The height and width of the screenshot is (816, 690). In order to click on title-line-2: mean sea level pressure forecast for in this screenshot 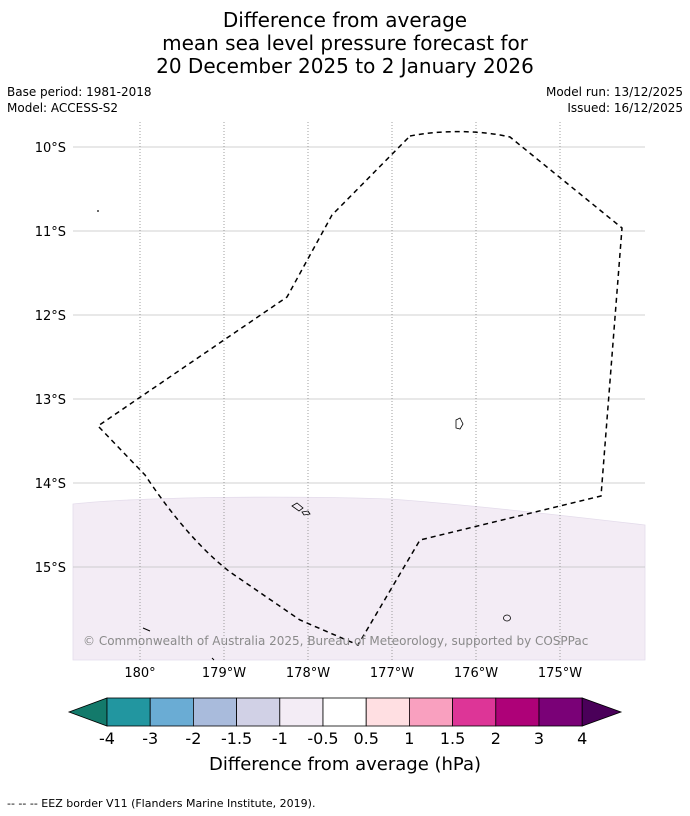, I will do `click(345, 43)`.